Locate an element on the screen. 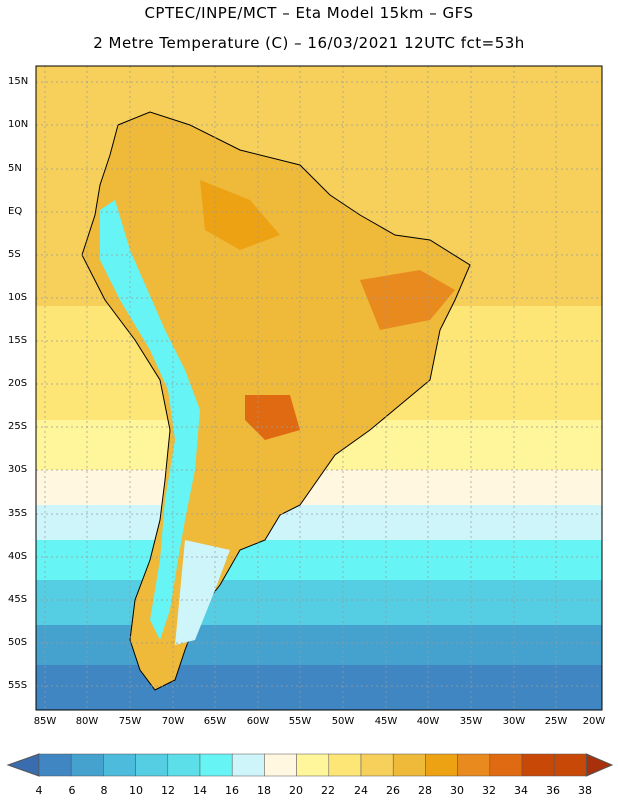  colorbar-arrow-low is located at coordinates (23, 765).